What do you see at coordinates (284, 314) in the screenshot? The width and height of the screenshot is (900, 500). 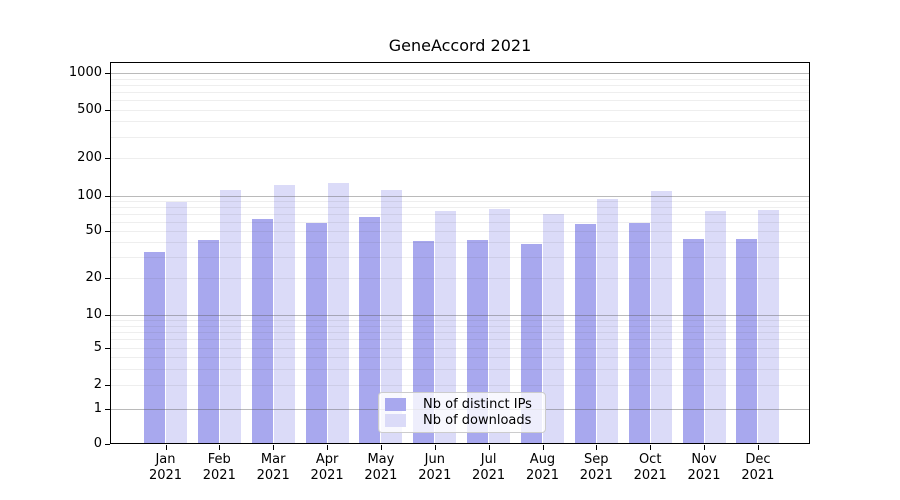 I see `bar-downloads-mar` at bounding box center [284, 314].